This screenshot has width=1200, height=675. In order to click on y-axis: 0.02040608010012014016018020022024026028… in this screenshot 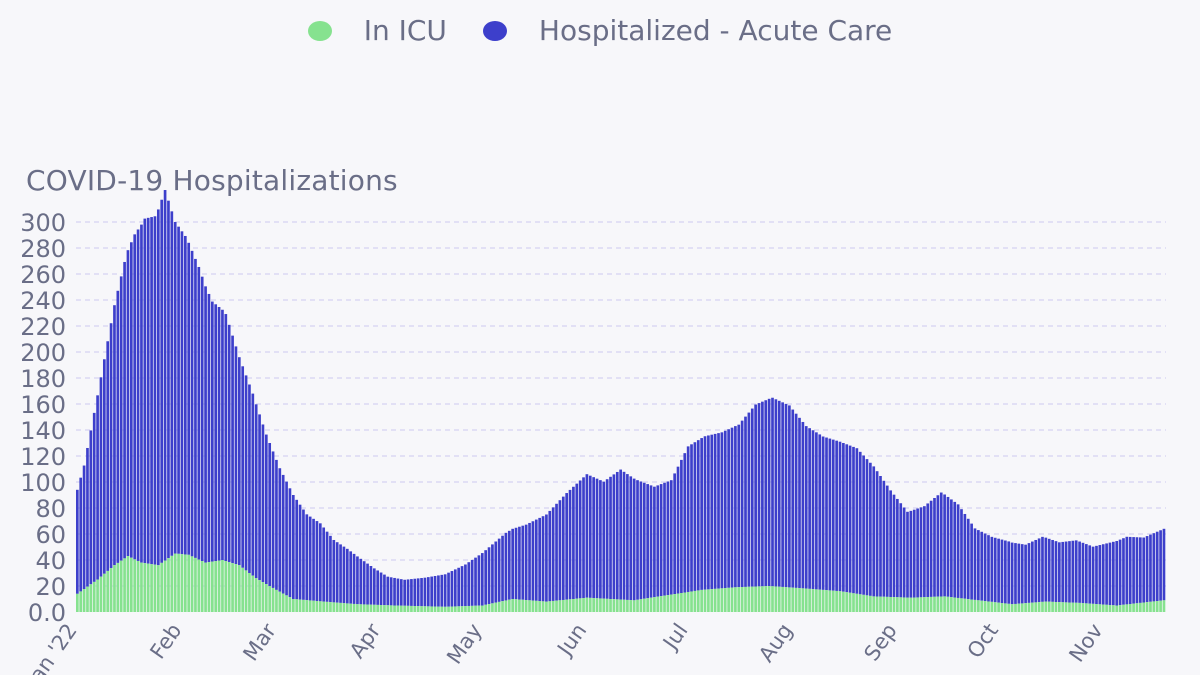, I will do `click(43, 418)`.